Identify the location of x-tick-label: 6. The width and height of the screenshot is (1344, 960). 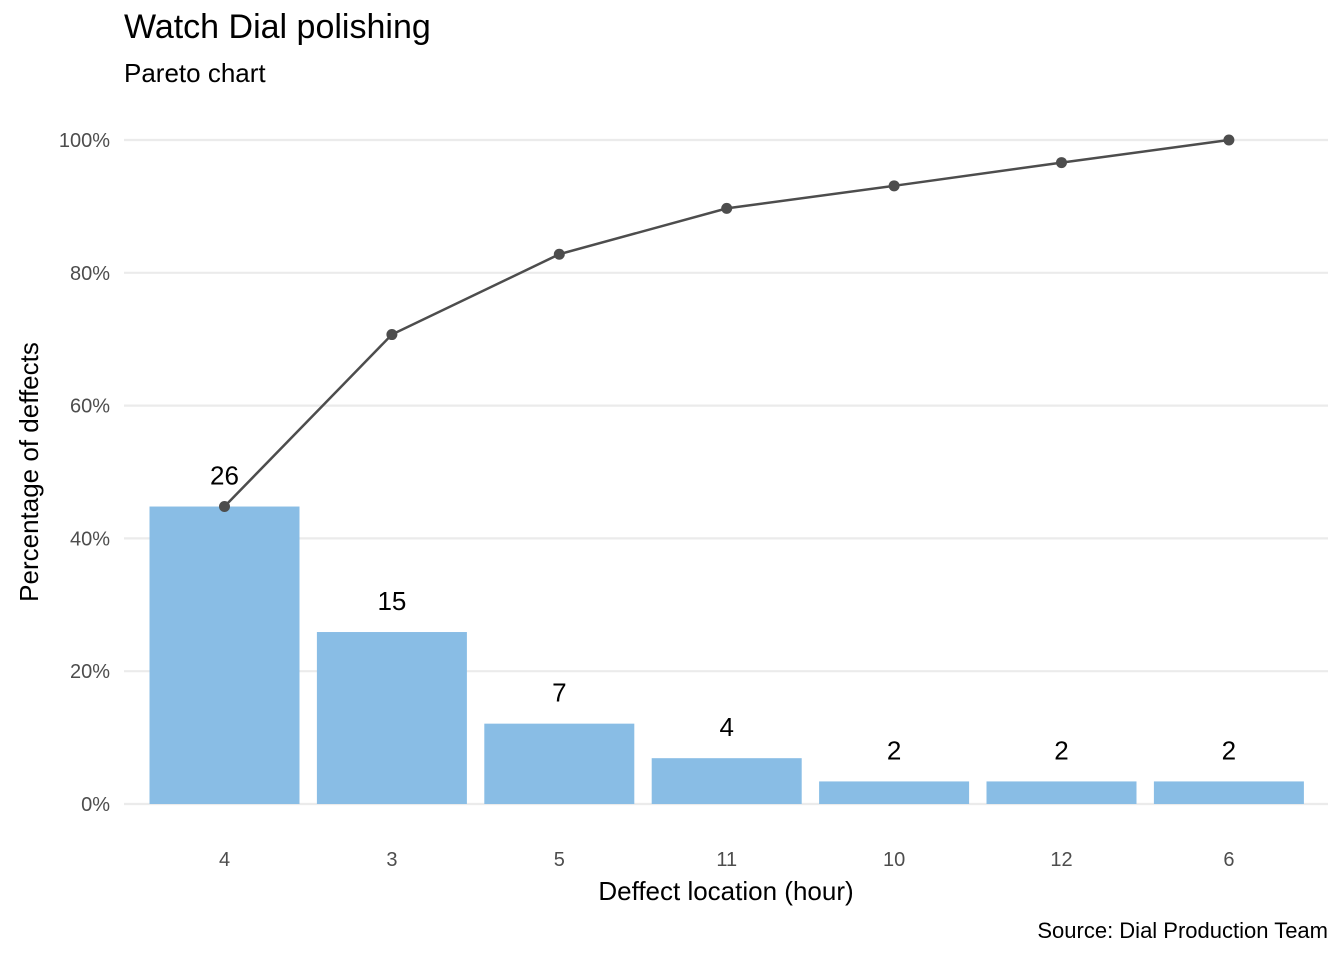
(1228, 860).